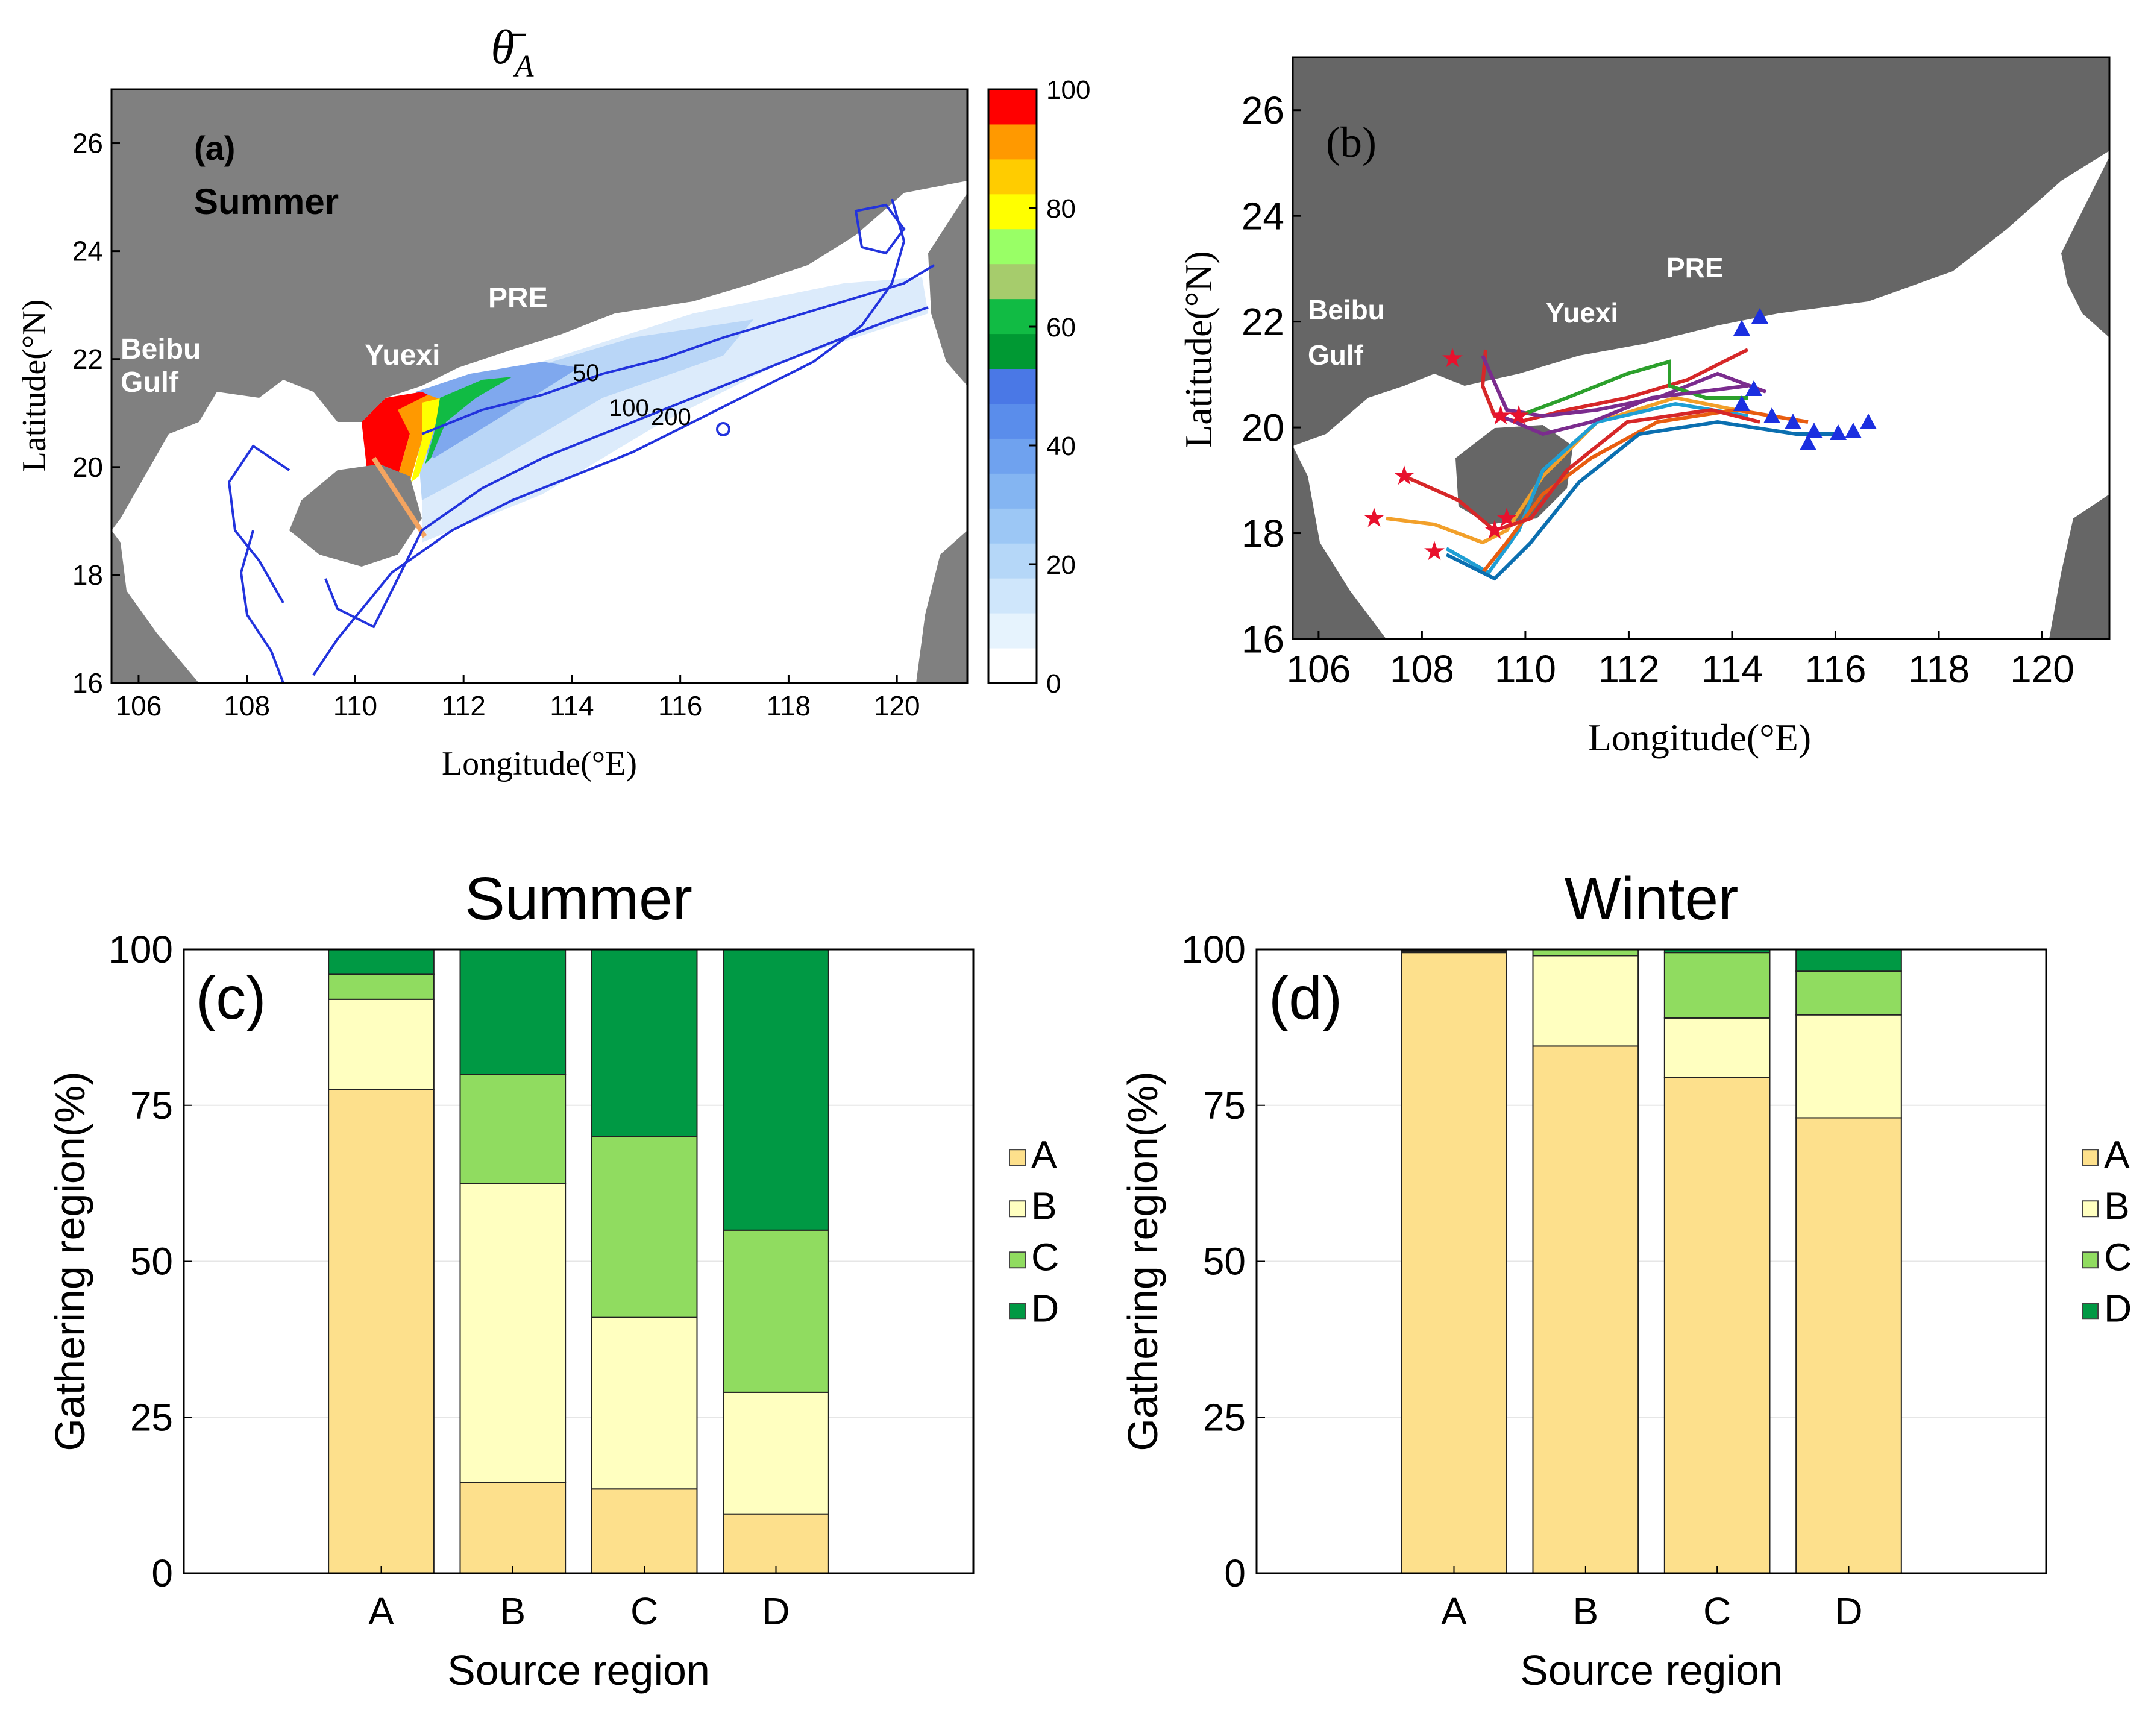  What do you see at coordinates (518, 298) in the screenshot?
I see `label-pre: PRE` at bounding box center [518, 298].